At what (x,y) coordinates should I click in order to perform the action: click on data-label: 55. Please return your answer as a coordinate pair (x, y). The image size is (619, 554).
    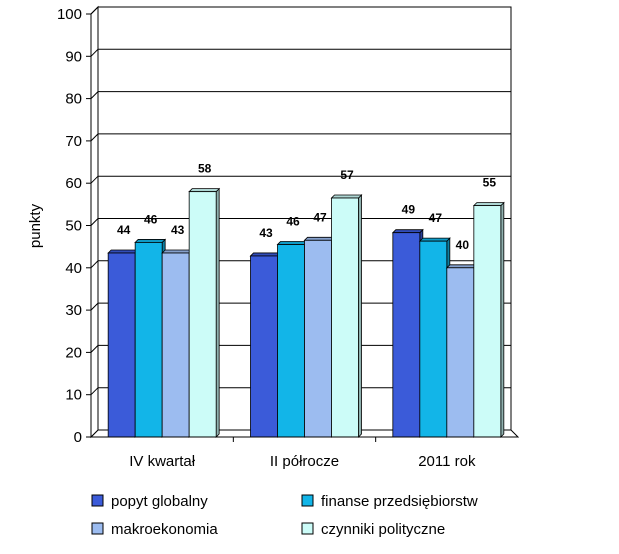
    Looking at the image, I should click on (490, 183).